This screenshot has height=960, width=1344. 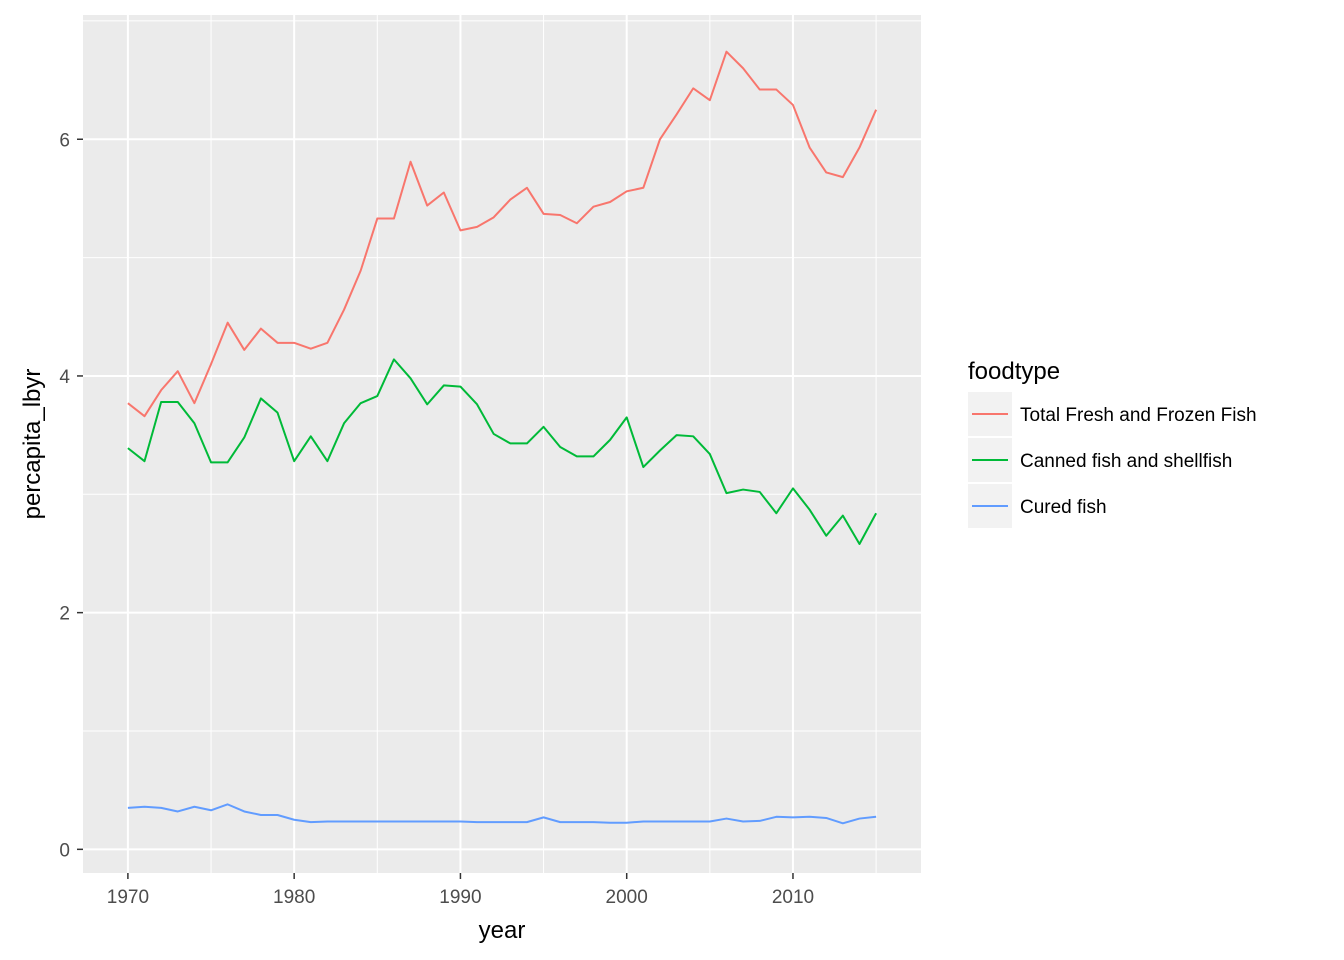 What do you see at coordinates (294, 897) in the screenshot?
I see `x-tick-label: 1980` at bounding box center [294, 897].